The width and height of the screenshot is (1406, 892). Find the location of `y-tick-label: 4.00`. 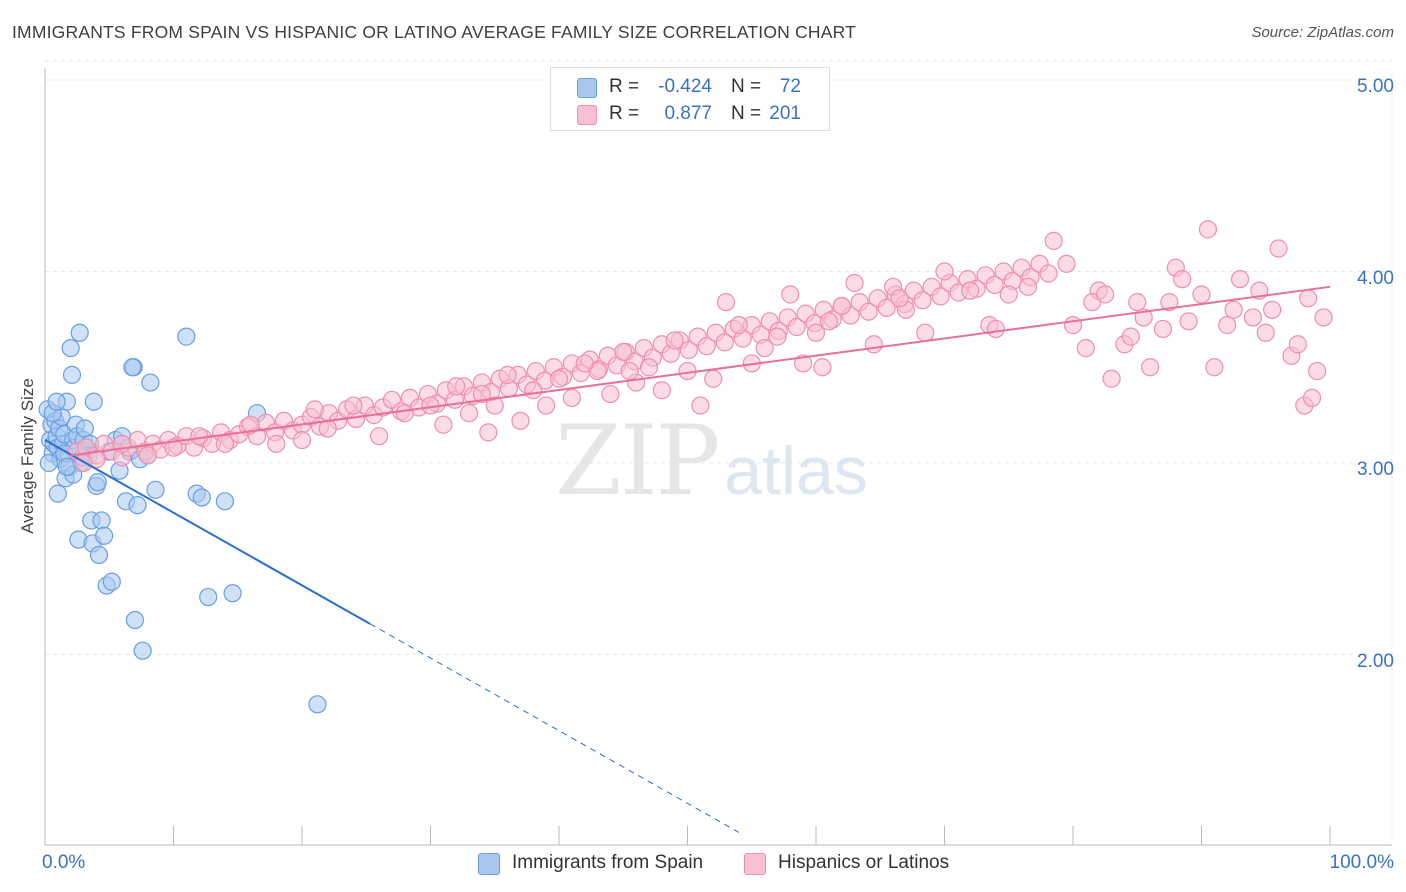

y-tick-label: 4.00 is located at coordinates (1375, 278).